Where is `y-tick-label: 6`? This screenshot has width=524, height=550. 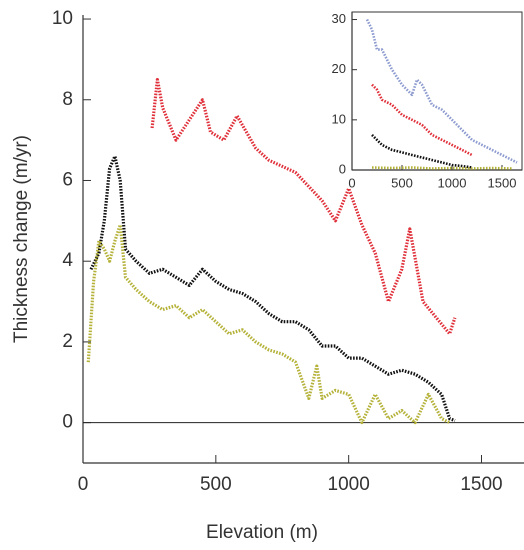 y-tick-label: 6 is located at coordinates (67, 179).